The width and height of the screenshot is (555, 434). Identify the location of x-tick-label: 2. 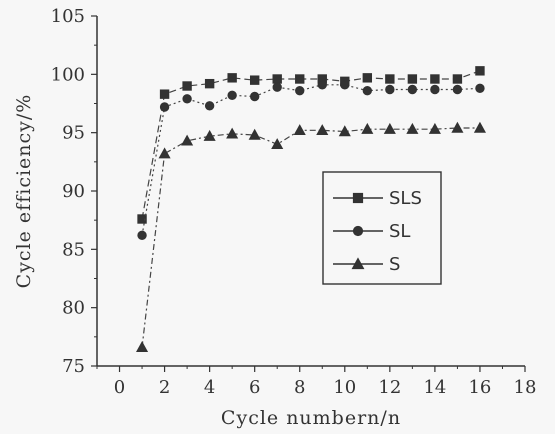
(164, 387).